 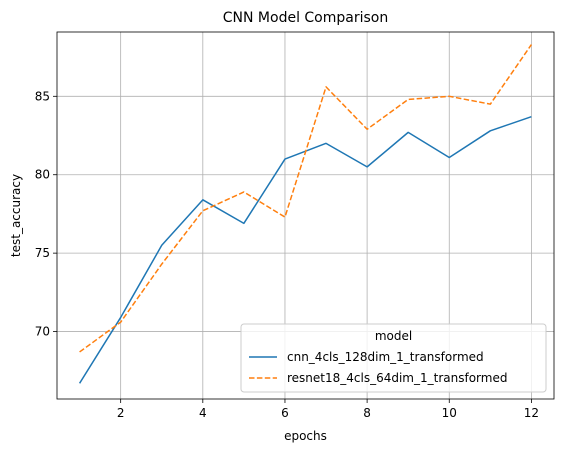 I want to click on x-tick-label: 6, so click(x=285, y=413).